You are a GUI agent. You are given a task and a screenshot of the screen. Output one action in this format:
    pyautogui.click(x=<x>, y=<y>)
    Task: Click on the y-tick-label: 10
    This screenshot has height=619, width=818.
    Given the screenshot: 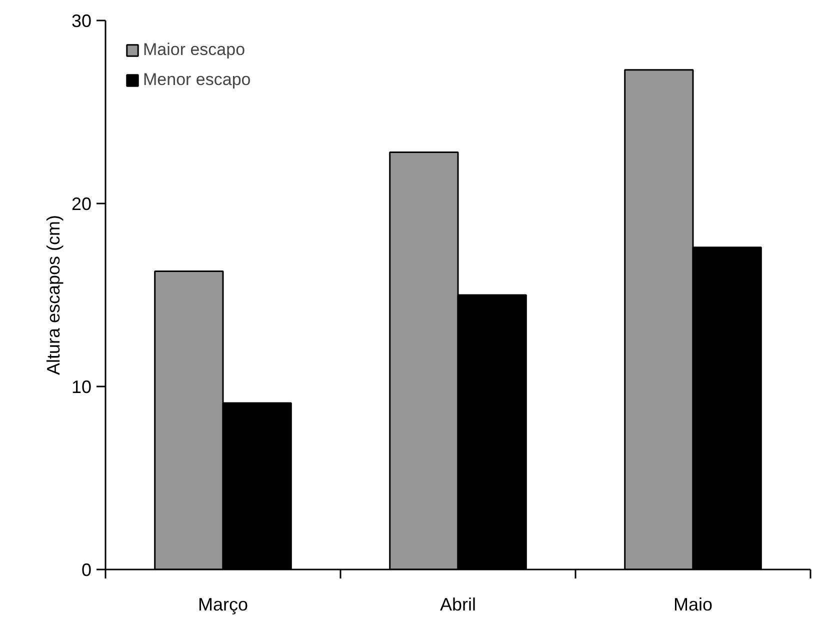 What is the action you would take?
    pyautogui.click(x=81, y=387)
    